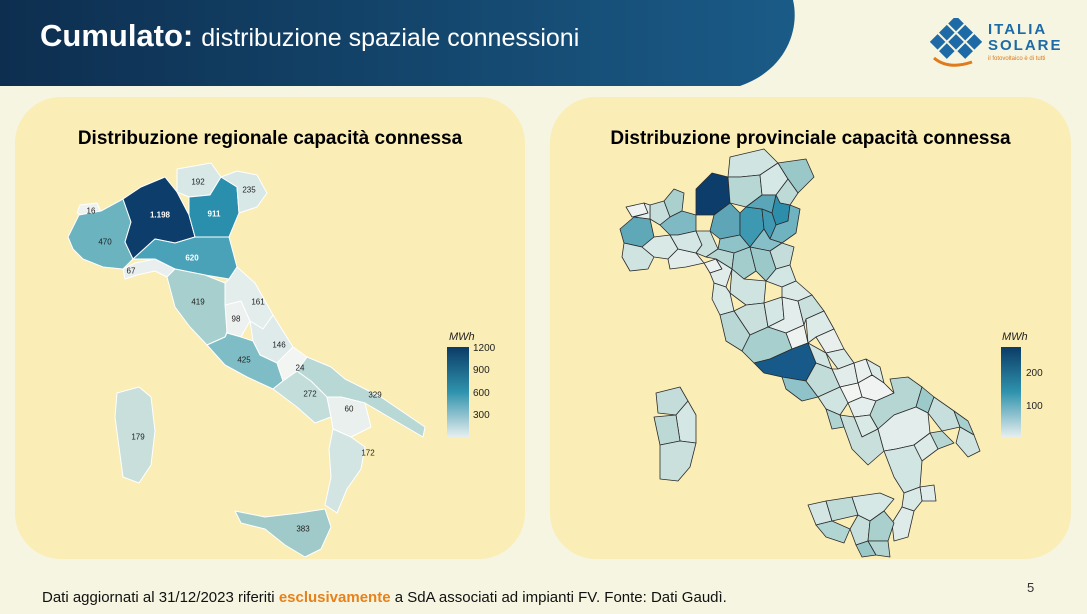 The image size is (1087, 614). Describe the element at coordinates (368, 453) in the screenshot. I see `region-label-calabria: 172` at that location.